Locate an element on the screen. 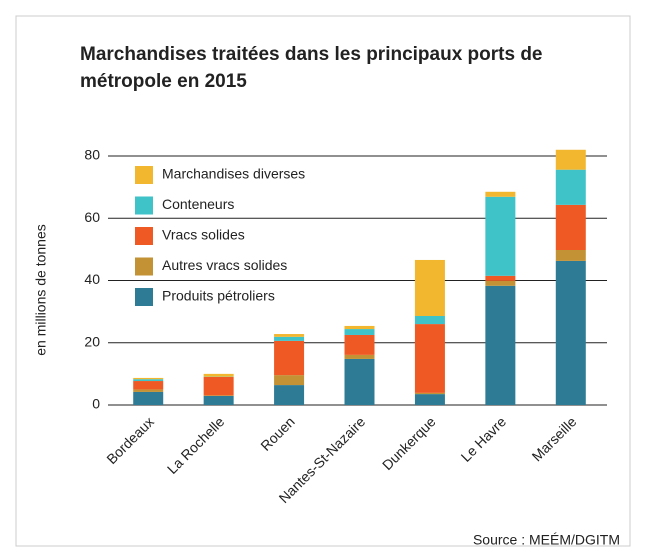 The image size is (646, 560). legend-label: Autres vracs solides is located at coordinates (224, 265).